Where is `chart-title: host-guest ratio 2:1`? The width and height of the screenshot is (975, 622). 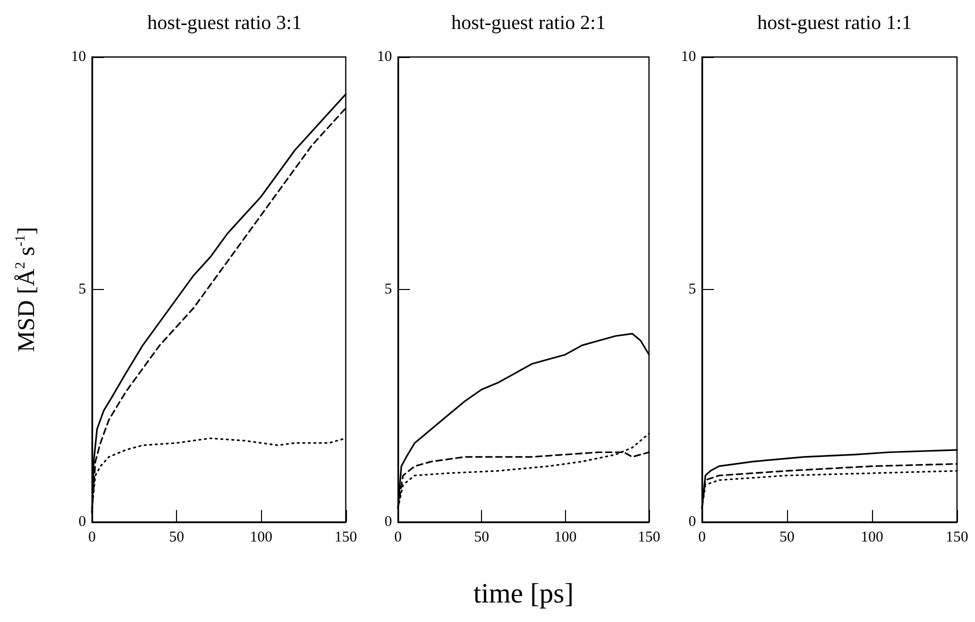
chart-title: host-guest ratio 2:1 is located at coordinates (528, 23).